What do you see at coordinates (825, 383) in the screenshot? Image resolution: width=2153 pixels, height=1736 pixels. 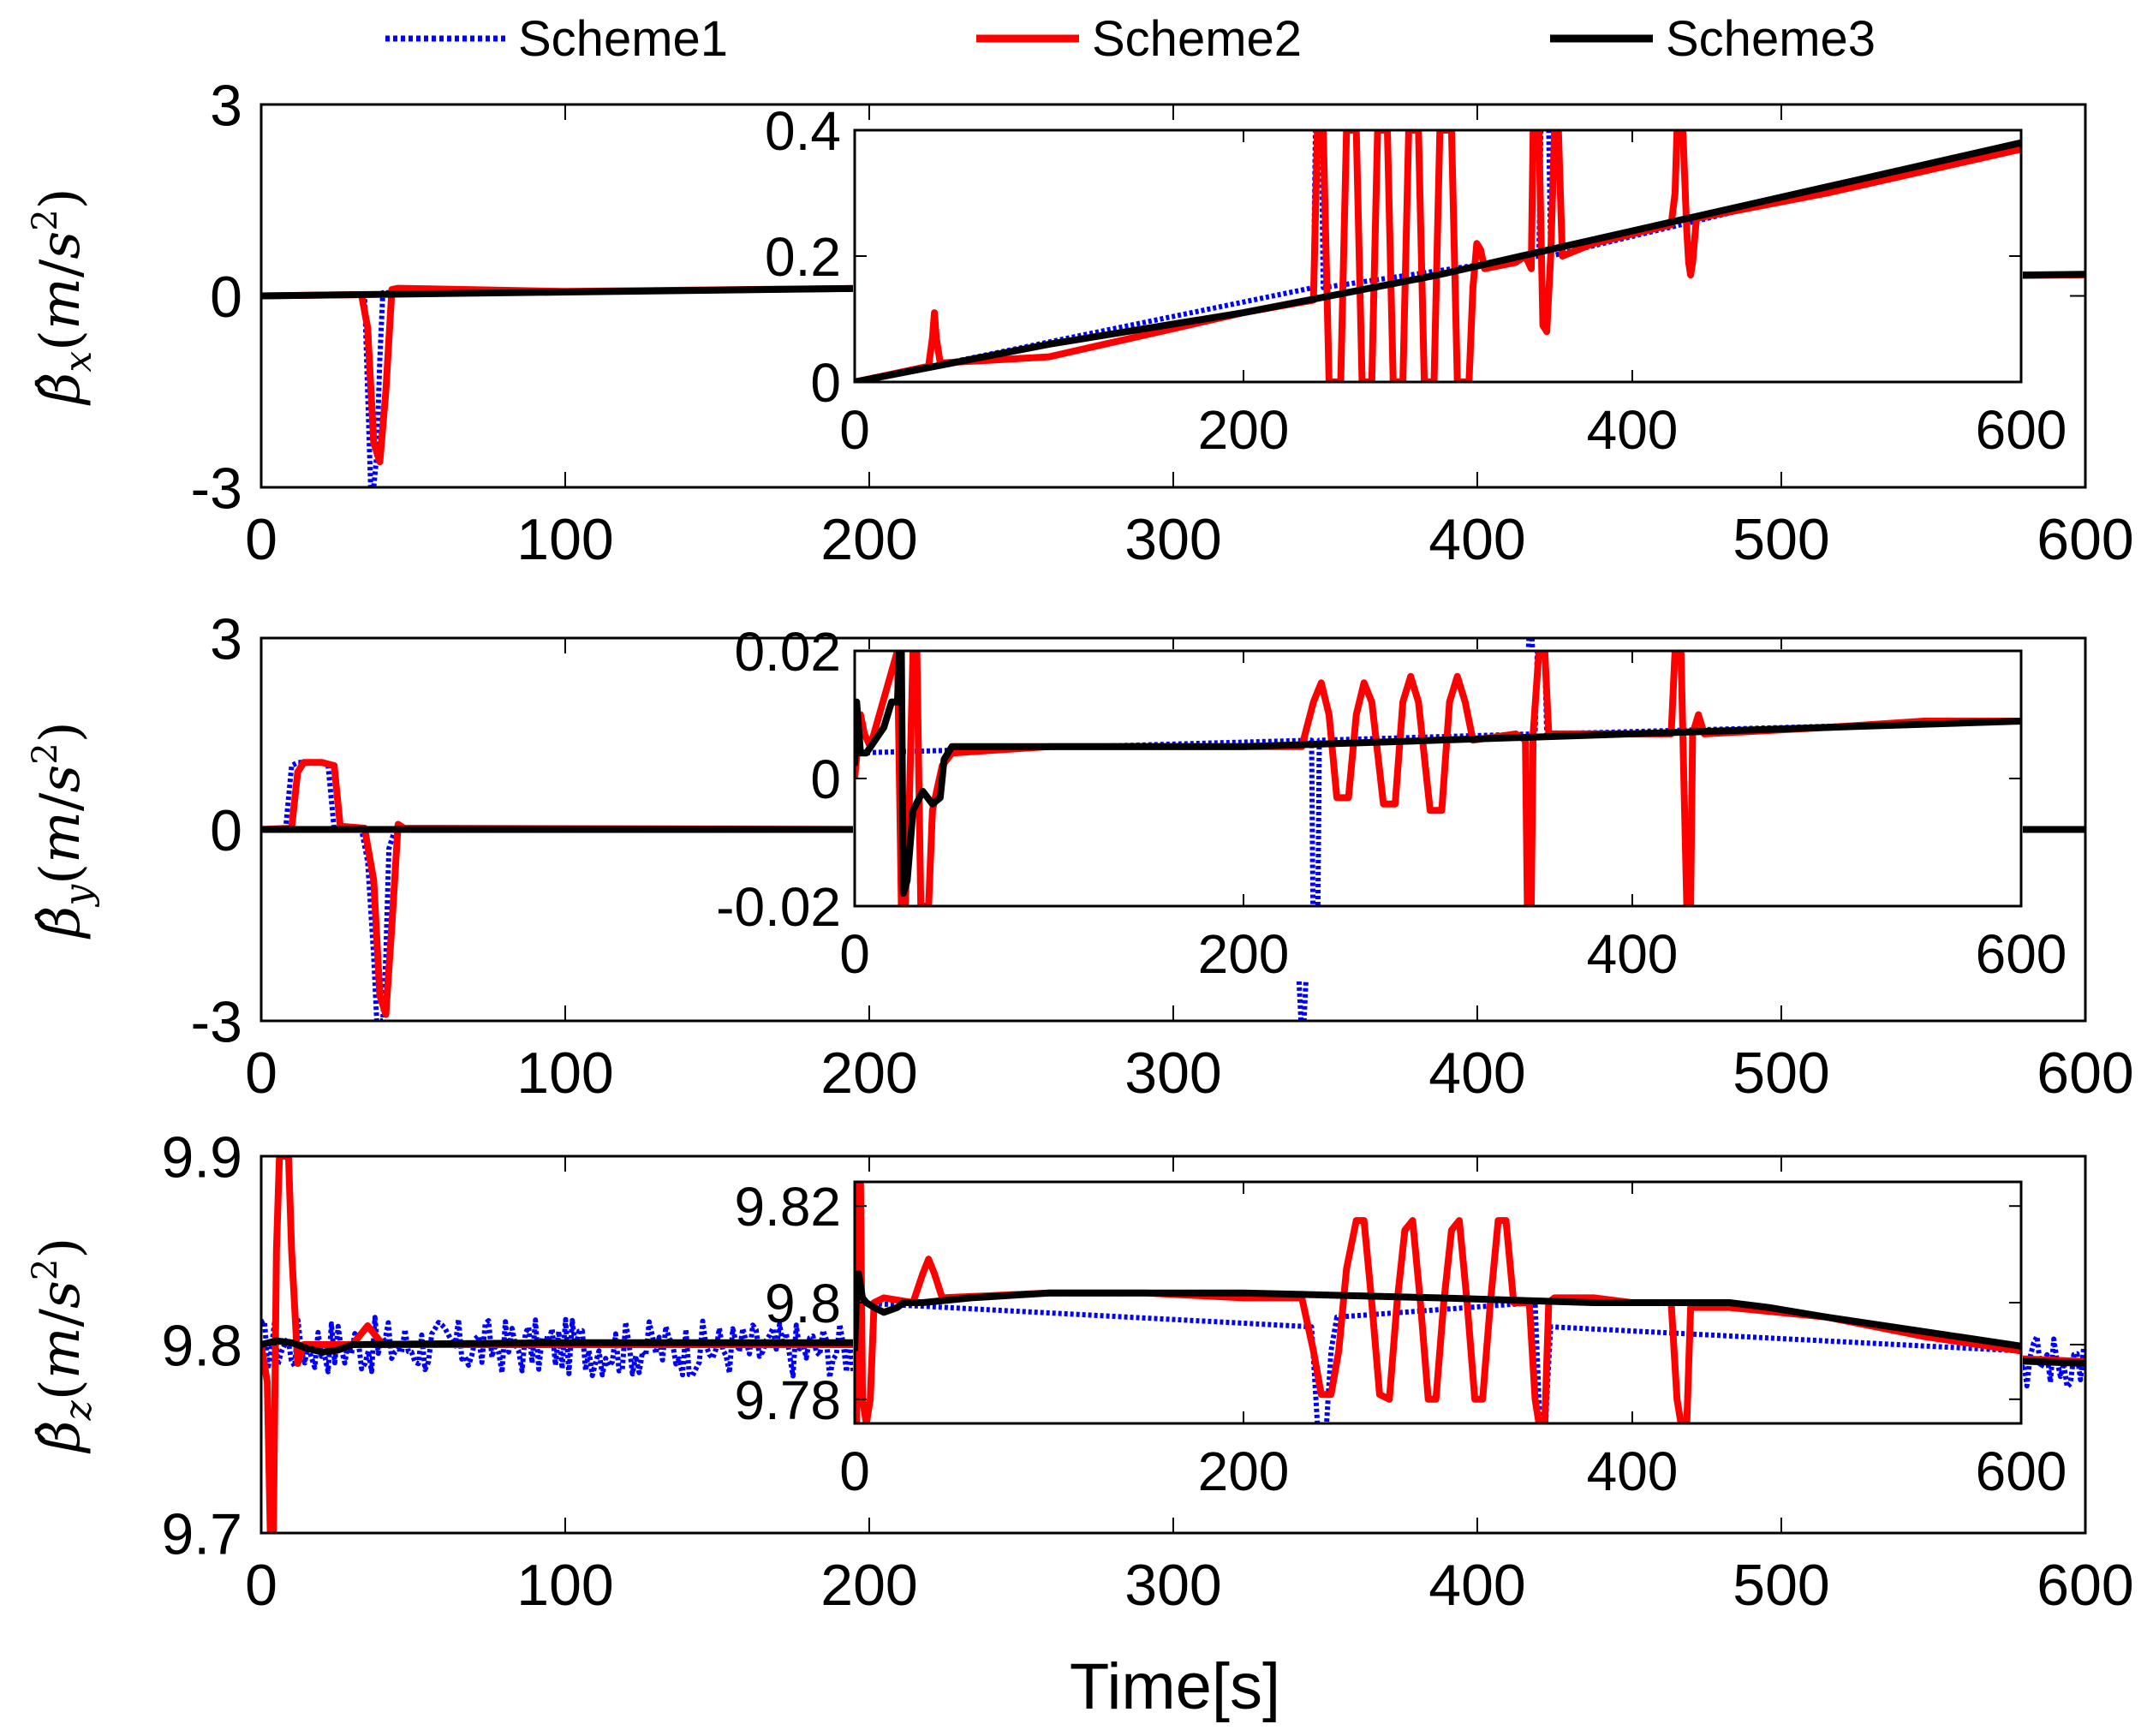 I see `beta-x-inset-ytick-label: 0` at bounding box center [825, 383].